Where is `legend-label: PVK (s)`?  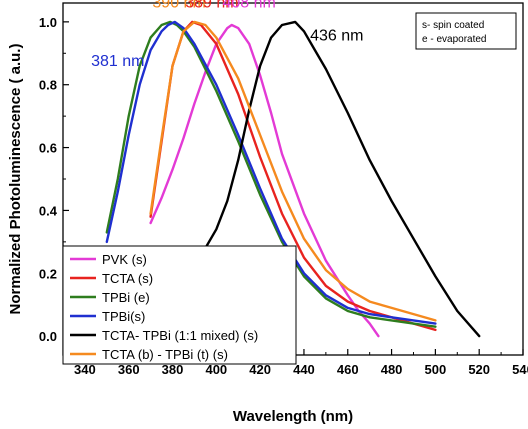
legend-label: PVK (s) is located at coordinates (124, 259).